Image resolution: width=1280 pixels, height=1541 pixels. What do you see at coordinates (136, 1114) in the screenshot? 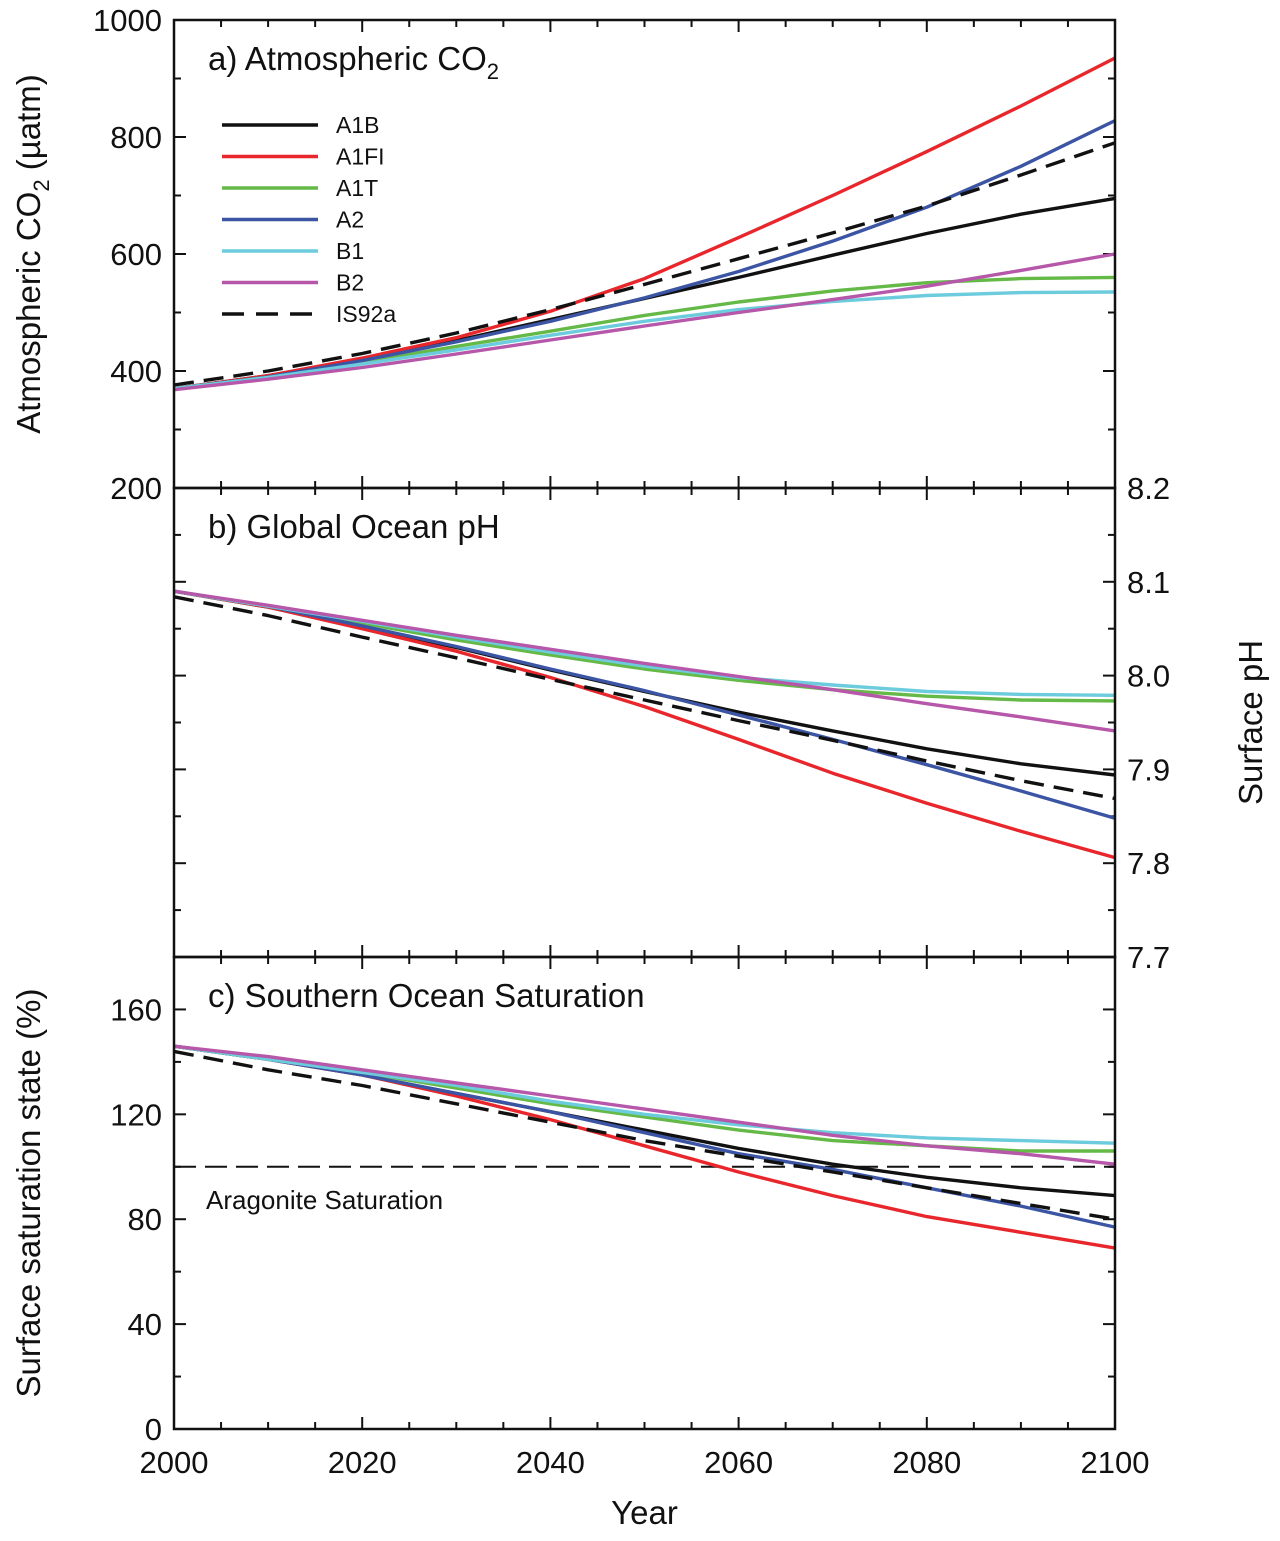
I see `panel-c-ytick-label: 120` at bounding box center [136, 1114].